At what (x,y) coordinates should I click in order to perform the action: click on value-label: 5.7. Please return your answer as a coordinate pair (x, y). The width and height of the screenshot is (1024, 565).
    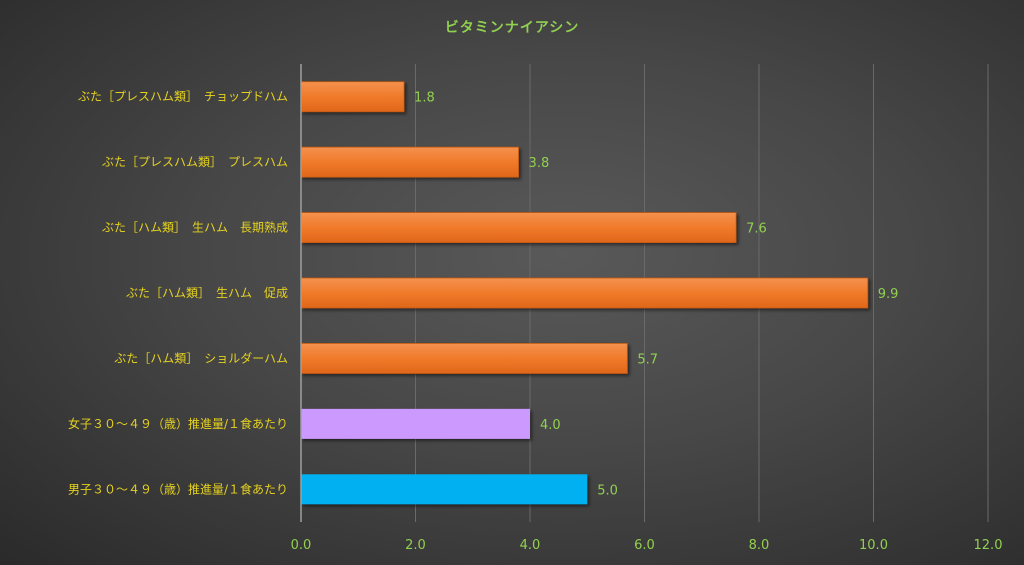
    Looking at the image, I should click on (647, 359).